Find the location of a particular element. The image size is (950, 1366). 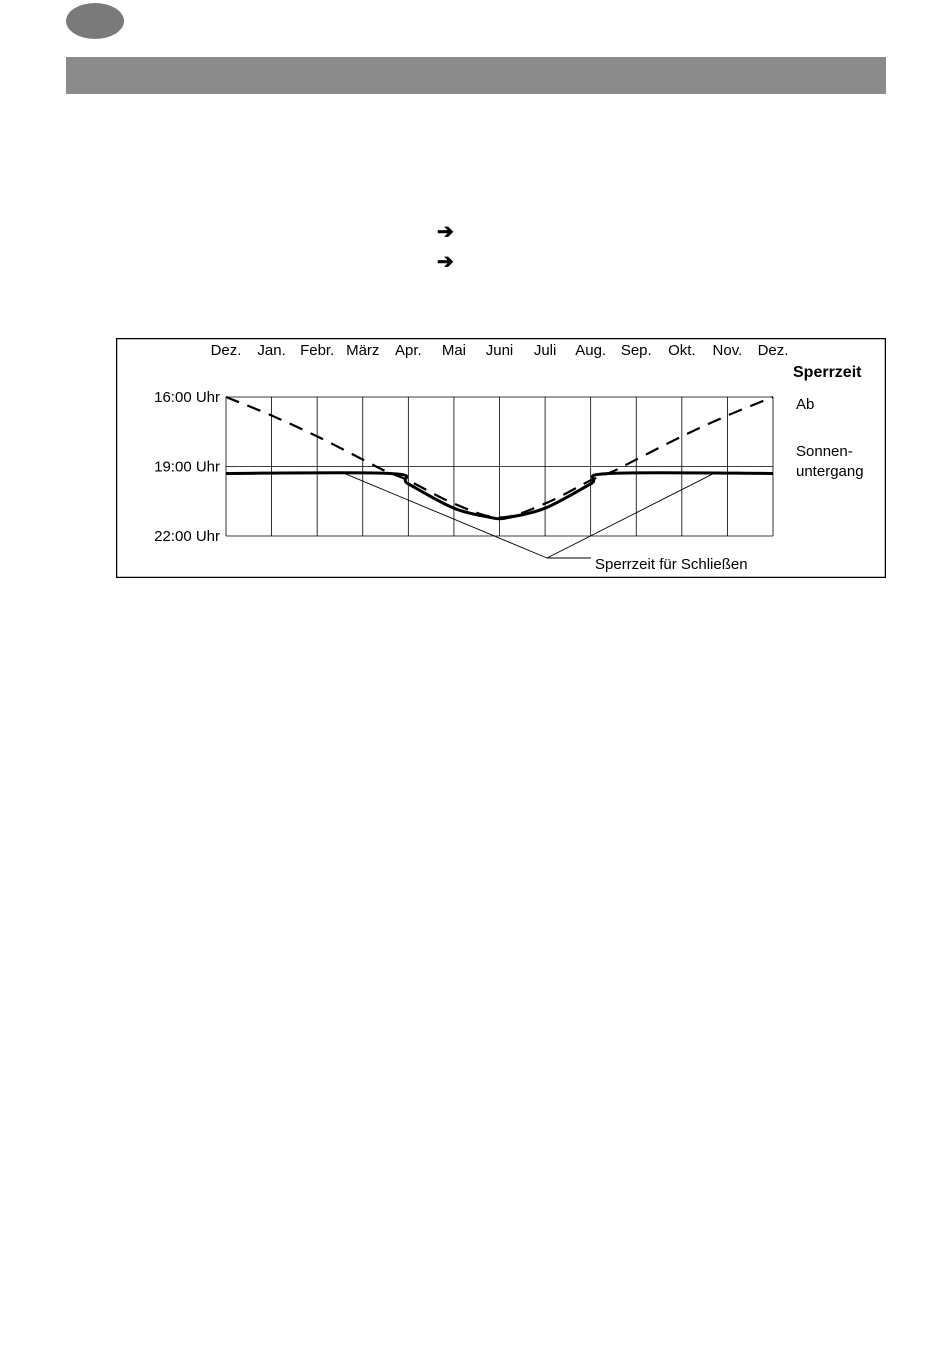

y-tick-label: 16:00 Uhr is located at coordinates (187, 397).